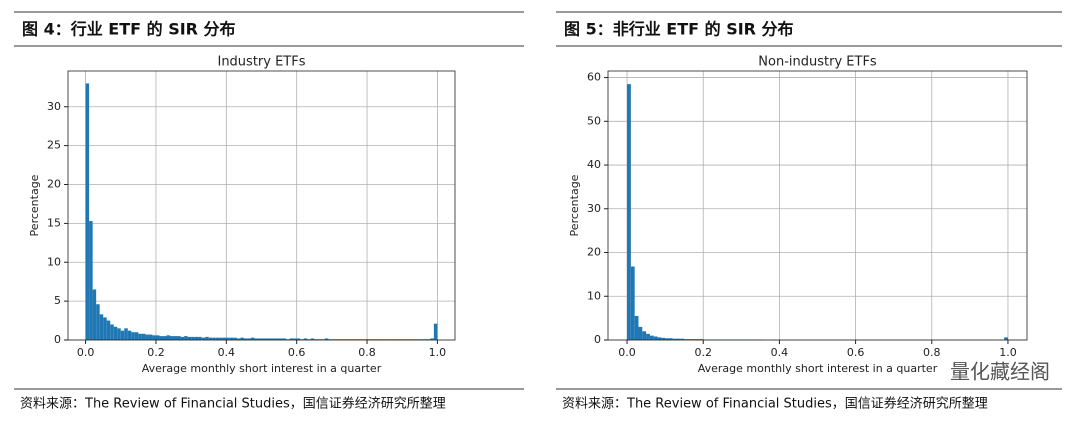 The width and height of the screenshot is (1080, 422). Describe the element at coordinates (1008, 352) in the screenshot. I see `x-tick-label: 1.0` at that location.